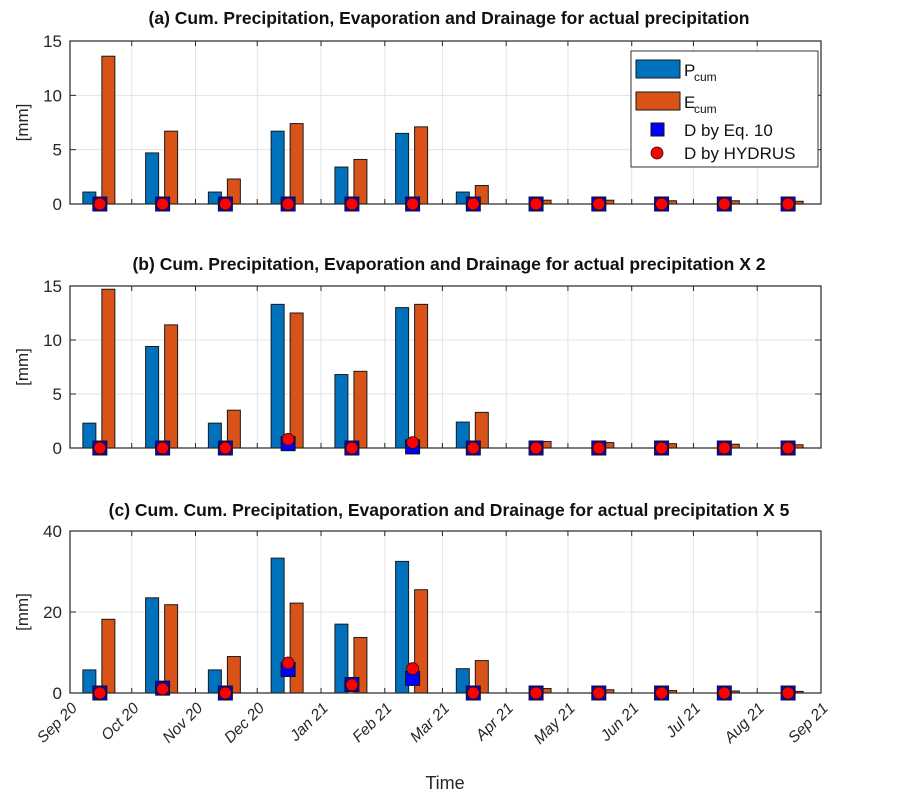  Describe the element at coordinates (689, 102) in the screenshot. I see `legend-label-e: E` at that location.